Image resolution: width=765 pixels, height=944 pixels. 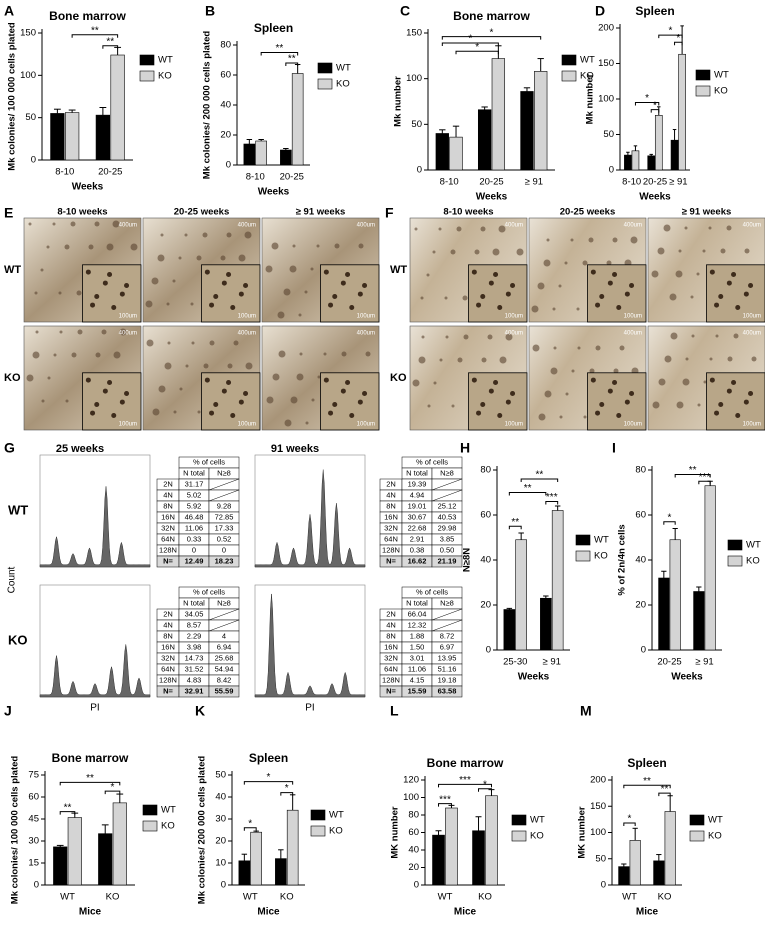 I want to click on x-axis-label: Weeks, so click(x=492, y=197).